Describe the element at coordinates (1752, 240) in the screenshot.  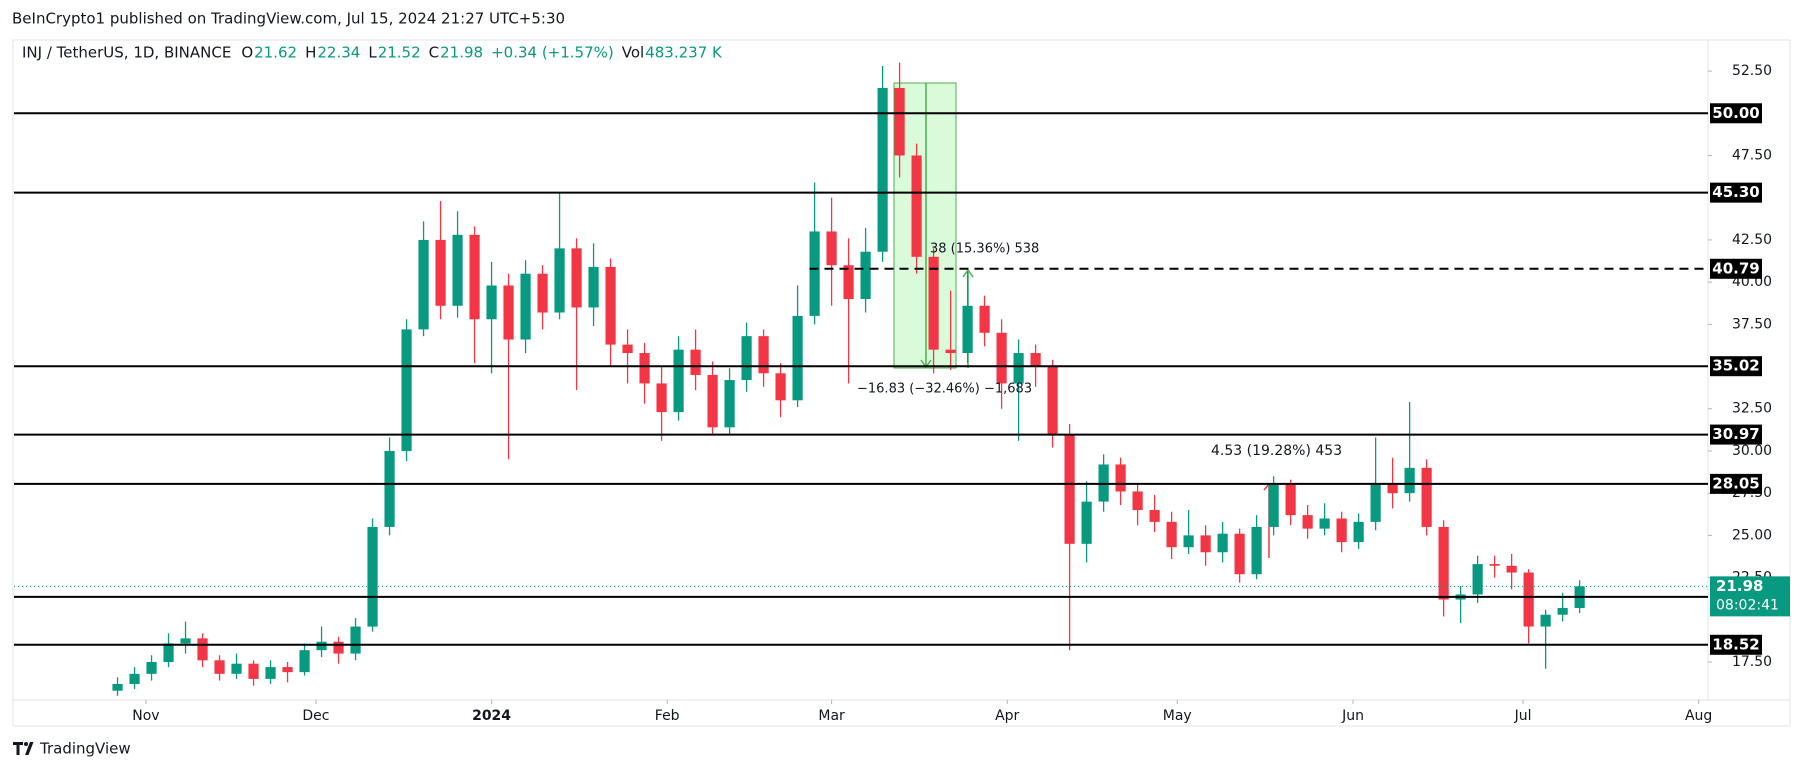
I see `y-tick-label: 42.50` at that location.